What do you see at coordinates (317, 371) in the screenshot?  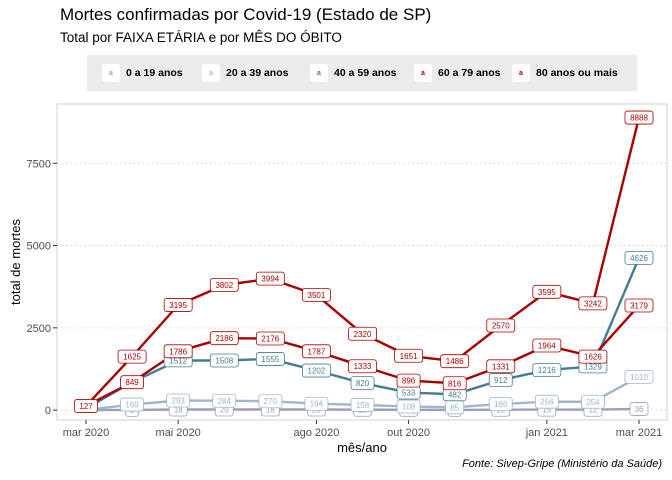 I see `data-label: 1202` at bounding box center [317, 371].